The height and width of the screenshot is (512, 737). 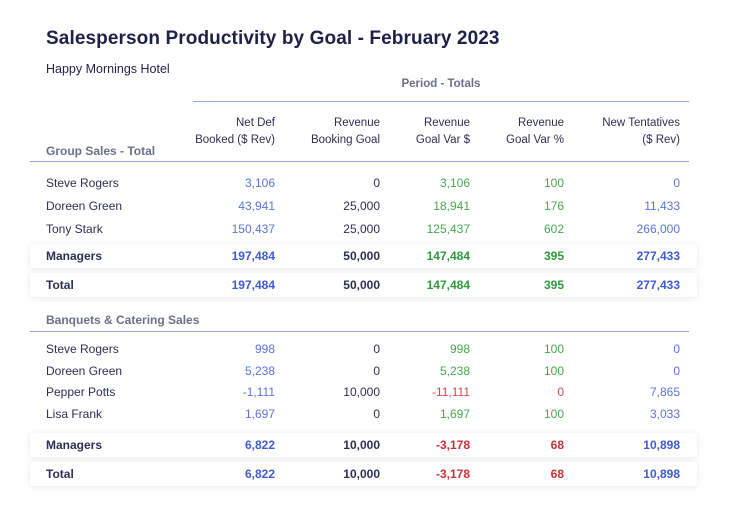 What do you see at coordinates (560, 392) in the screenshot?
I see `goal-var-percent-cell: 0` at bounding box center [560, 392].